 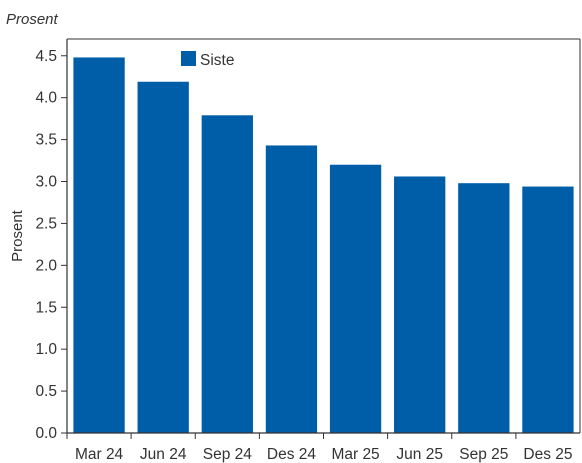 What do you see at coordinates (46, 307) in the screenshot?
I see `y-tick-label: 1.5` at bounding box center [46, 307].